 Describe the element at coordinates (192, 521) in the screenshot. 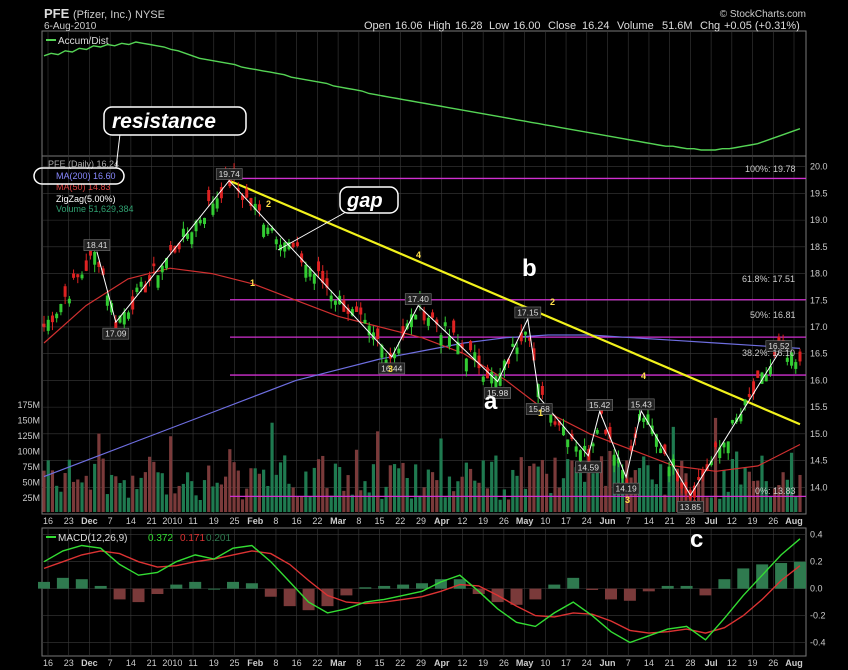

I see `x-tick-label: 11` at that location.